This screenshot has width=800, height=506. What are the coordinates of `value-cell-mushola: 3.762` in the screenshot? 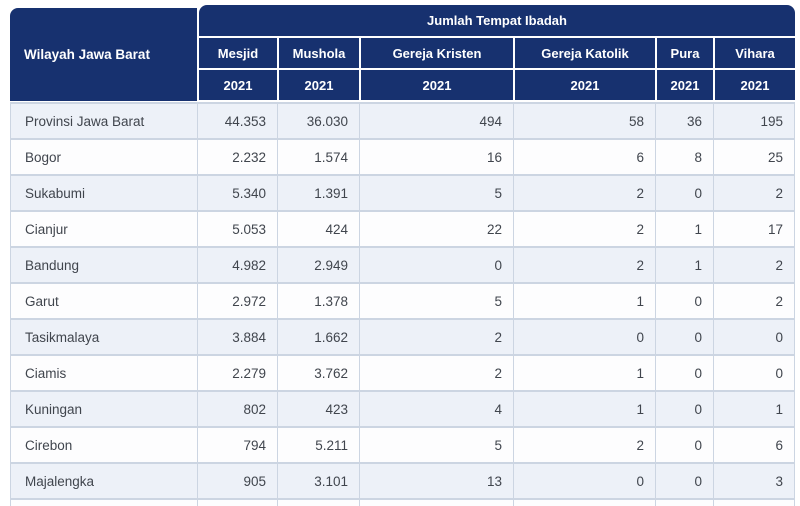 It's located at (318, 373).